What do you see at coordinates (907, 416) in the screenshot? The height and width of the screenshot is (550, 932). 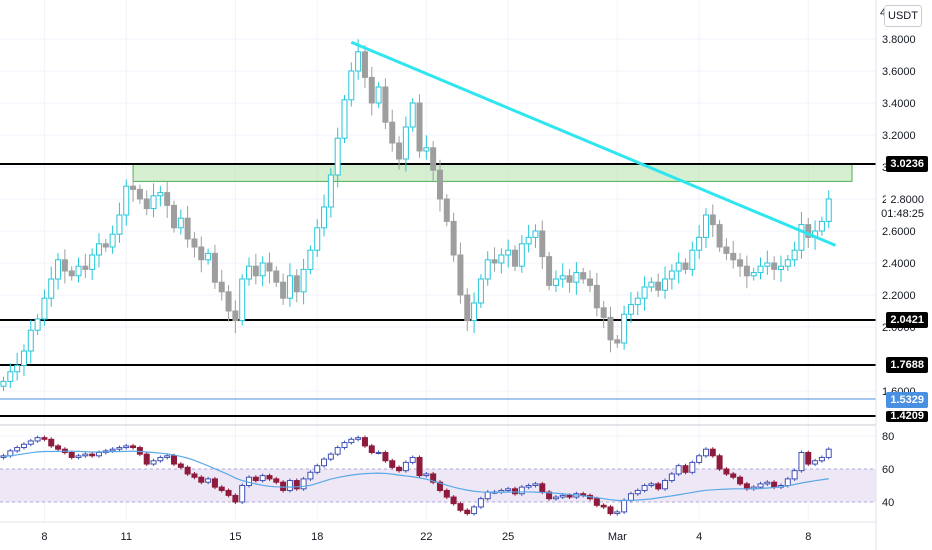 I see `label-support-3: 1.4209` at bounding box center [907, 416].